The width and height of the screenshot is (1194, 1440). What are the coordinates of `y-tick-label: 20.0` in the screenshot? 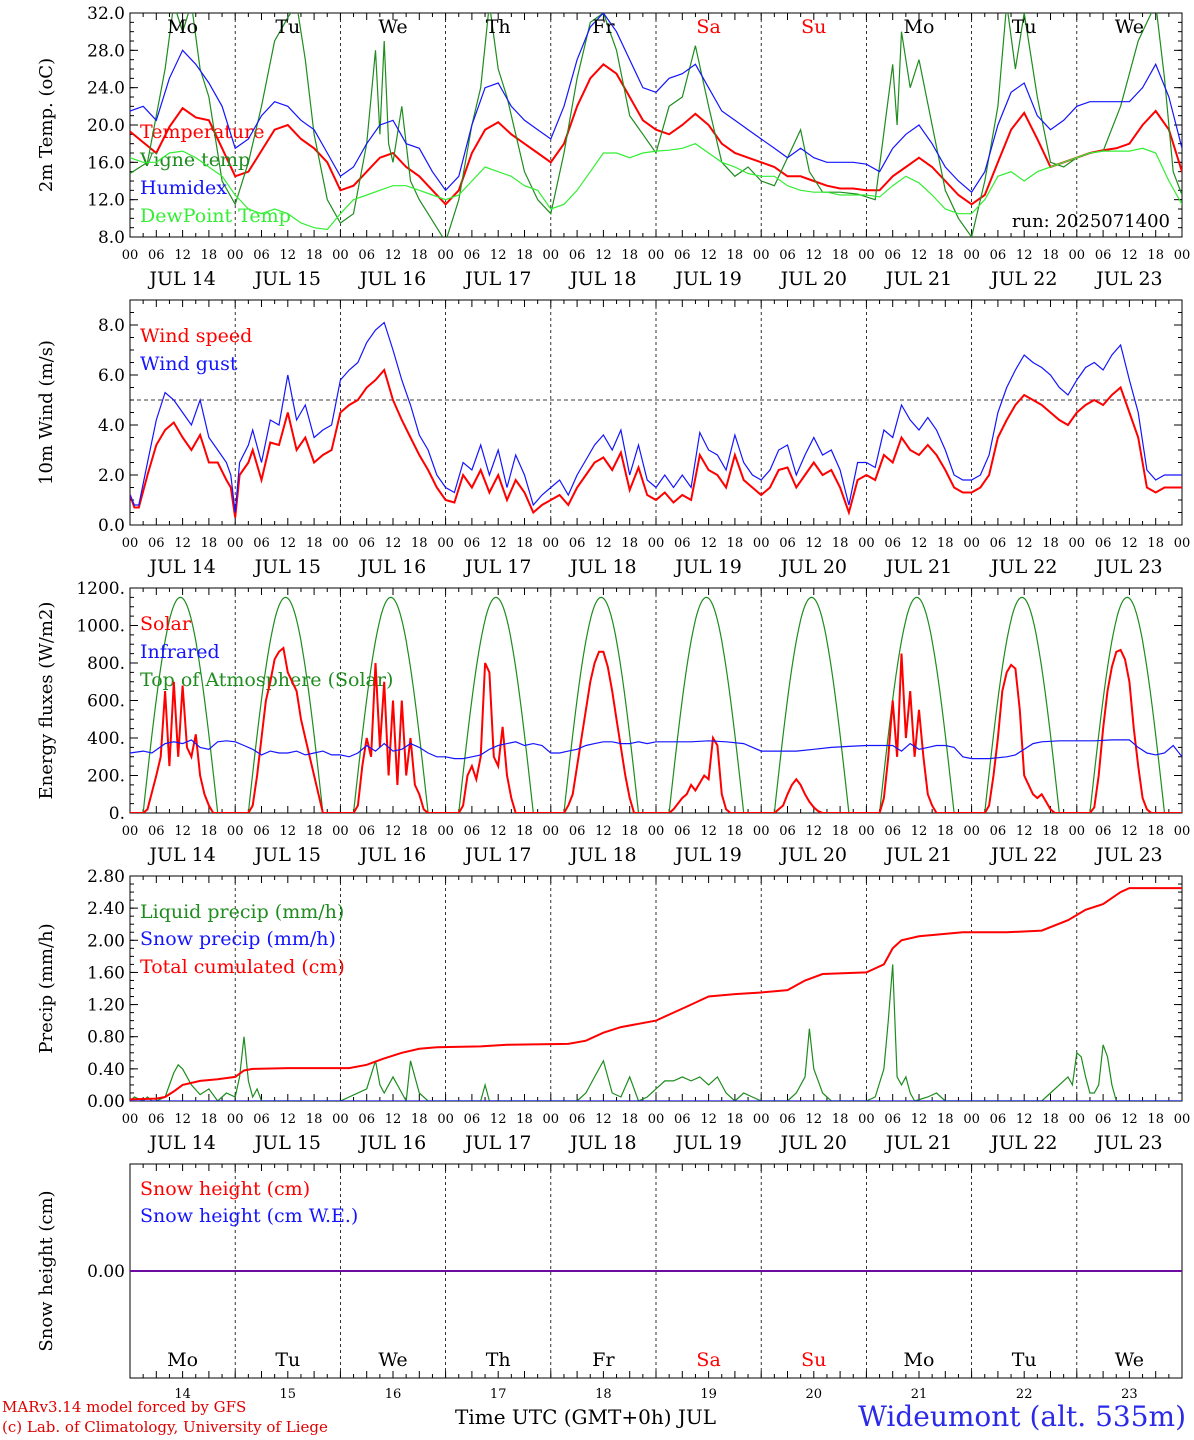 It's located at (106, 126).